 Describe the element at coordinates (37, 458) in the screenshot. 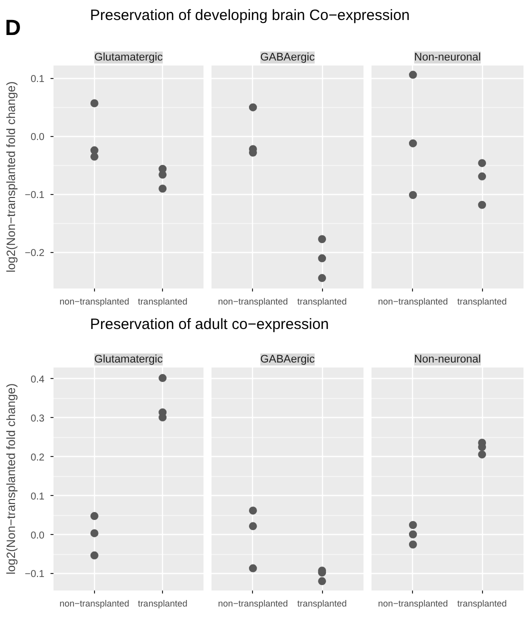

I see `y-tick-label: 0.2` at that location.